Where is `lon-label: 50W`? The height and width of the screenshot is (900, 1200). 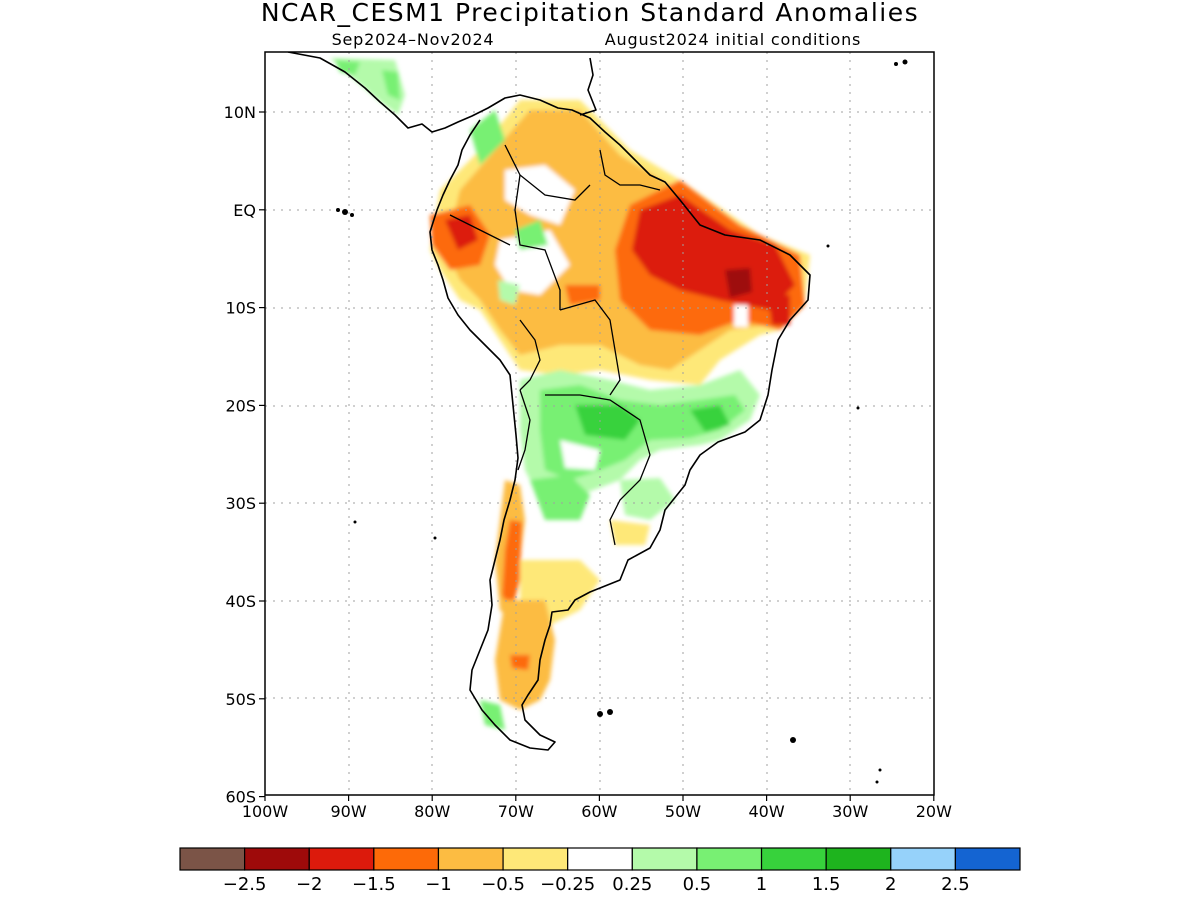
lon-label: 50W is located at coordinates (683, 811).